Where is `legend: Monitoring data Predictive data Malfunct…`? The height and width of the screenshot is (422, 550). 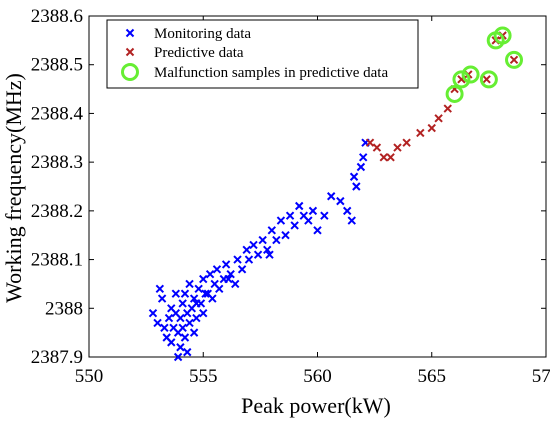 legend: Monitoring data Predictive data Malfunct… is located at coordinates (262, 54).